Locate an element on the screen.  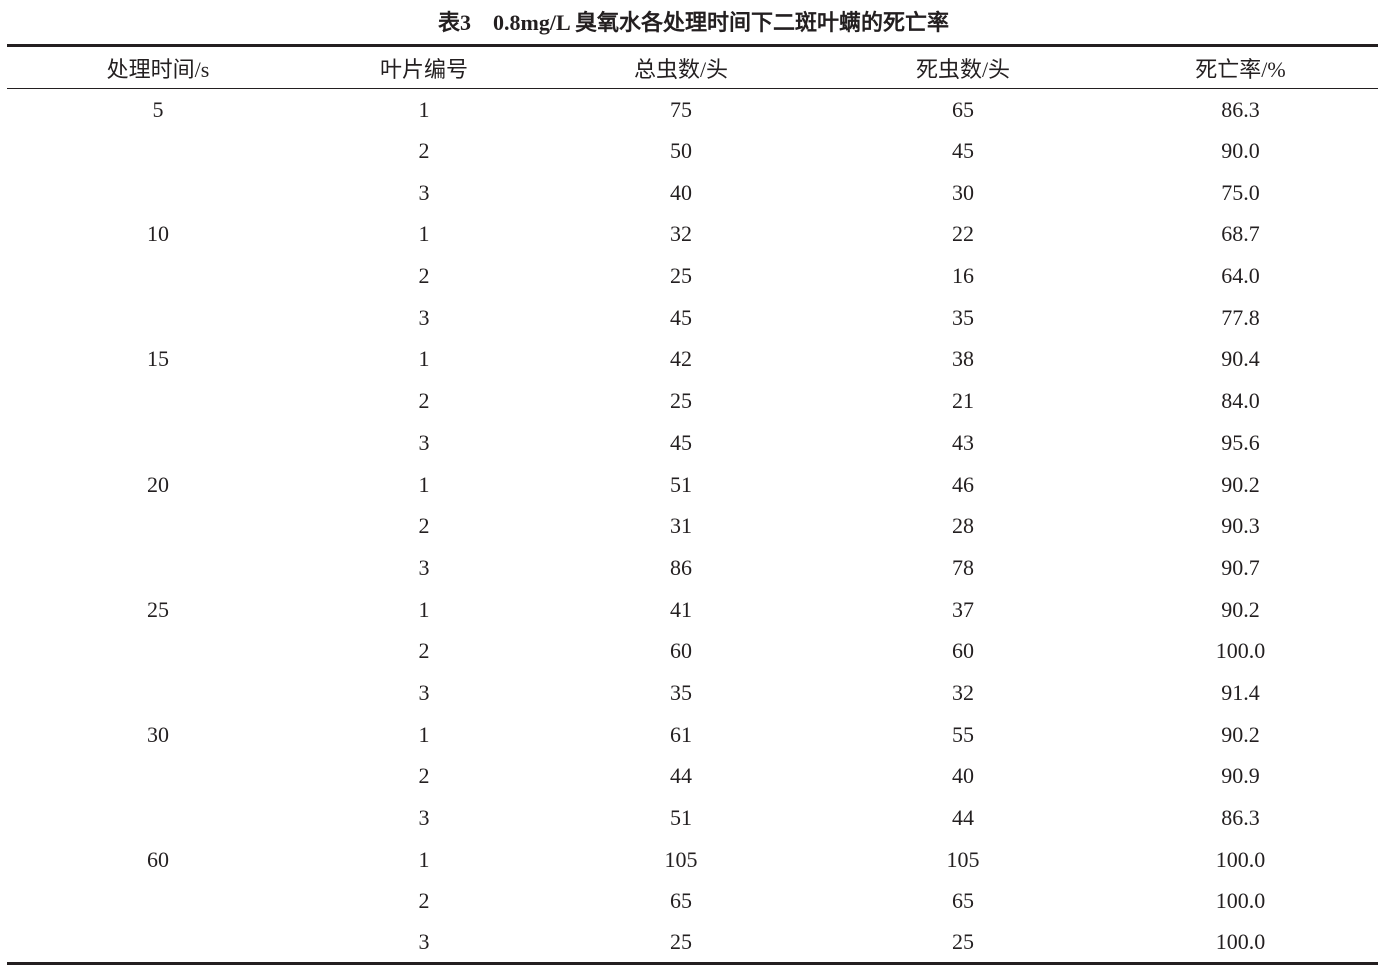
table-row: 60 1 105 105 100.0 is located at coordinates (692, 860).